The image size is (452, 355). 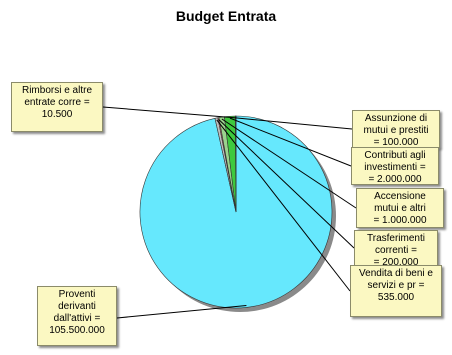 I want to click on callout-rimborsi: Rimborsi e altre entrate corre = 10.500, so click(x=57, y=107).